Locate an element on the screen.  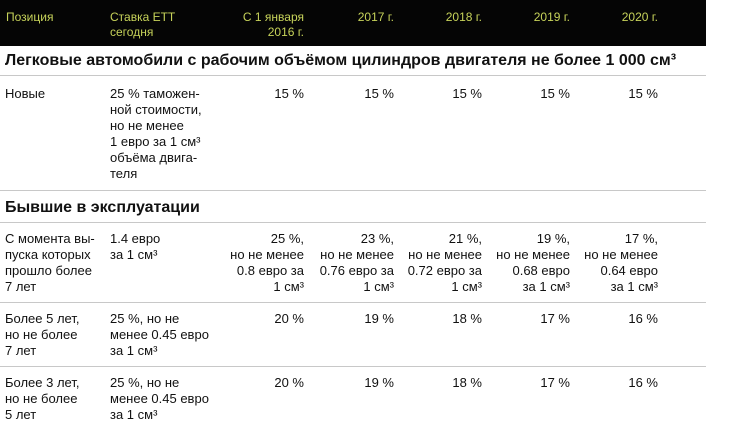
row-2020: 15 % is located at coordinates (643, 93).